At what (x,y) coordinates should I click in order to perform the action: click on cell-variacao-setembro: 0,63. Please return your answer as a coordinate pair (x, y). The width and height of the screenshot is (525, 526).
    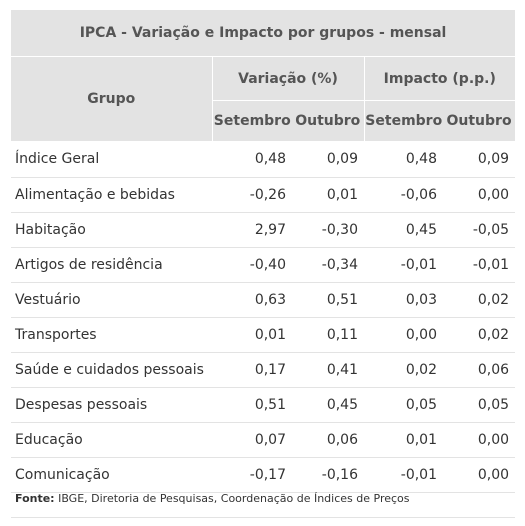
    Looking at the image, I should click on (252, 300).